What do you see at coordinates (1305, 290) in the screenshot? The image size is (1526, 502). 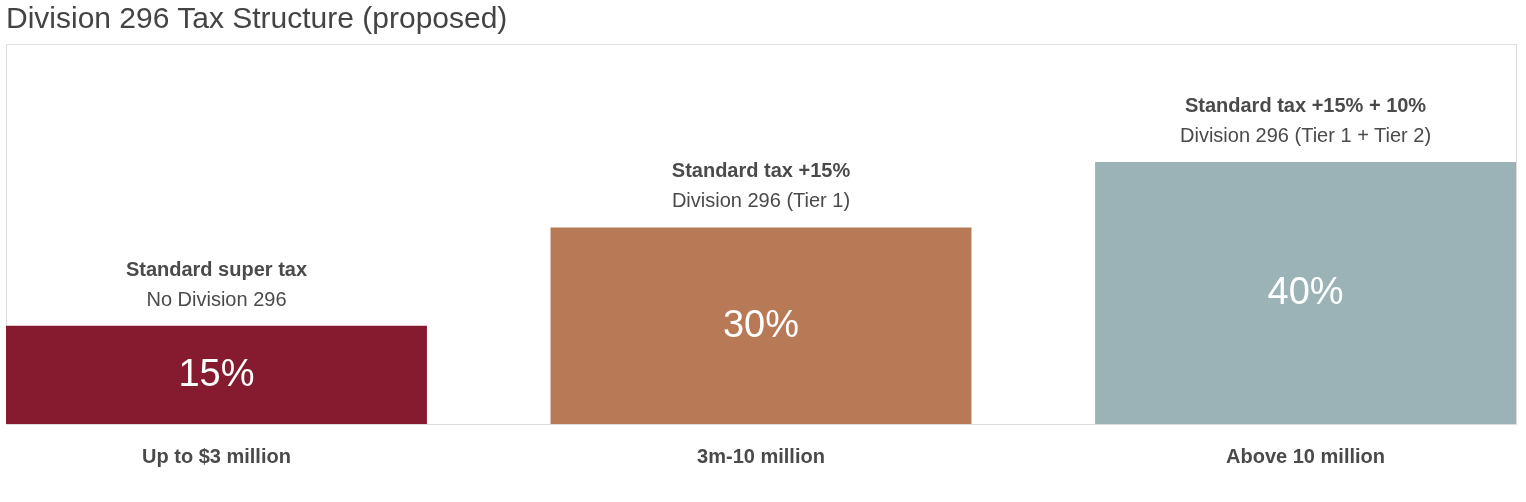 I see `data-label: 40%` at bounding box center [1305, 290].